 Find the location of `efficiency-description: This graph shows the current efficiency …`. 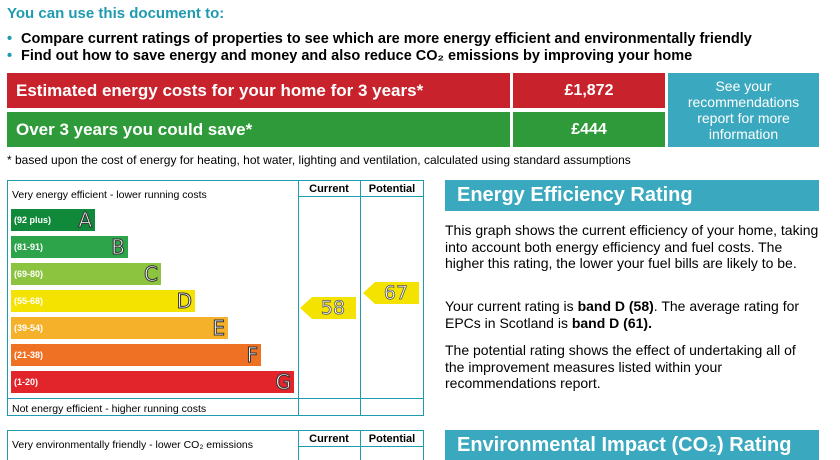

efficiency-description: This graph shows the current efficiency … is located at coordinates (632, 246).